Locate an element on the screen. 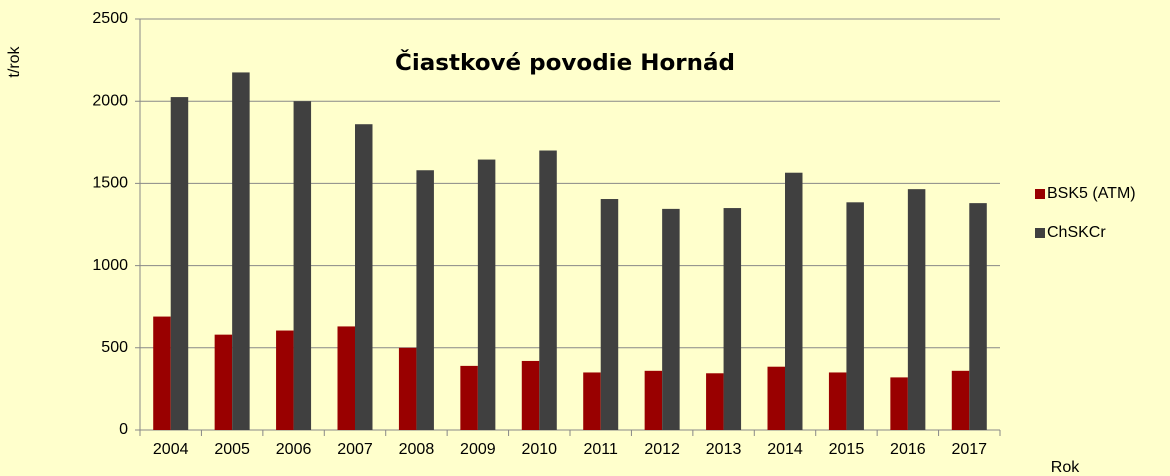 The image size is (1170, 476). x-tick-label: 2006 is located at coordinates (294, 449).